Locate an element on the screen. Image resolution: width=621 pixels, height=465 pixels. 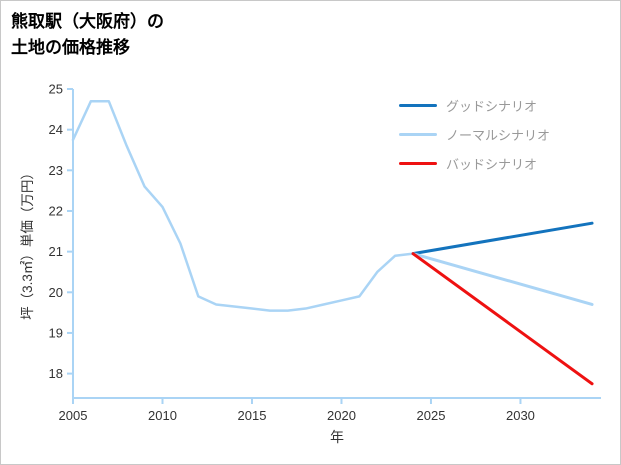
y-tick-label: 23 is located at coordinates (56, 170).